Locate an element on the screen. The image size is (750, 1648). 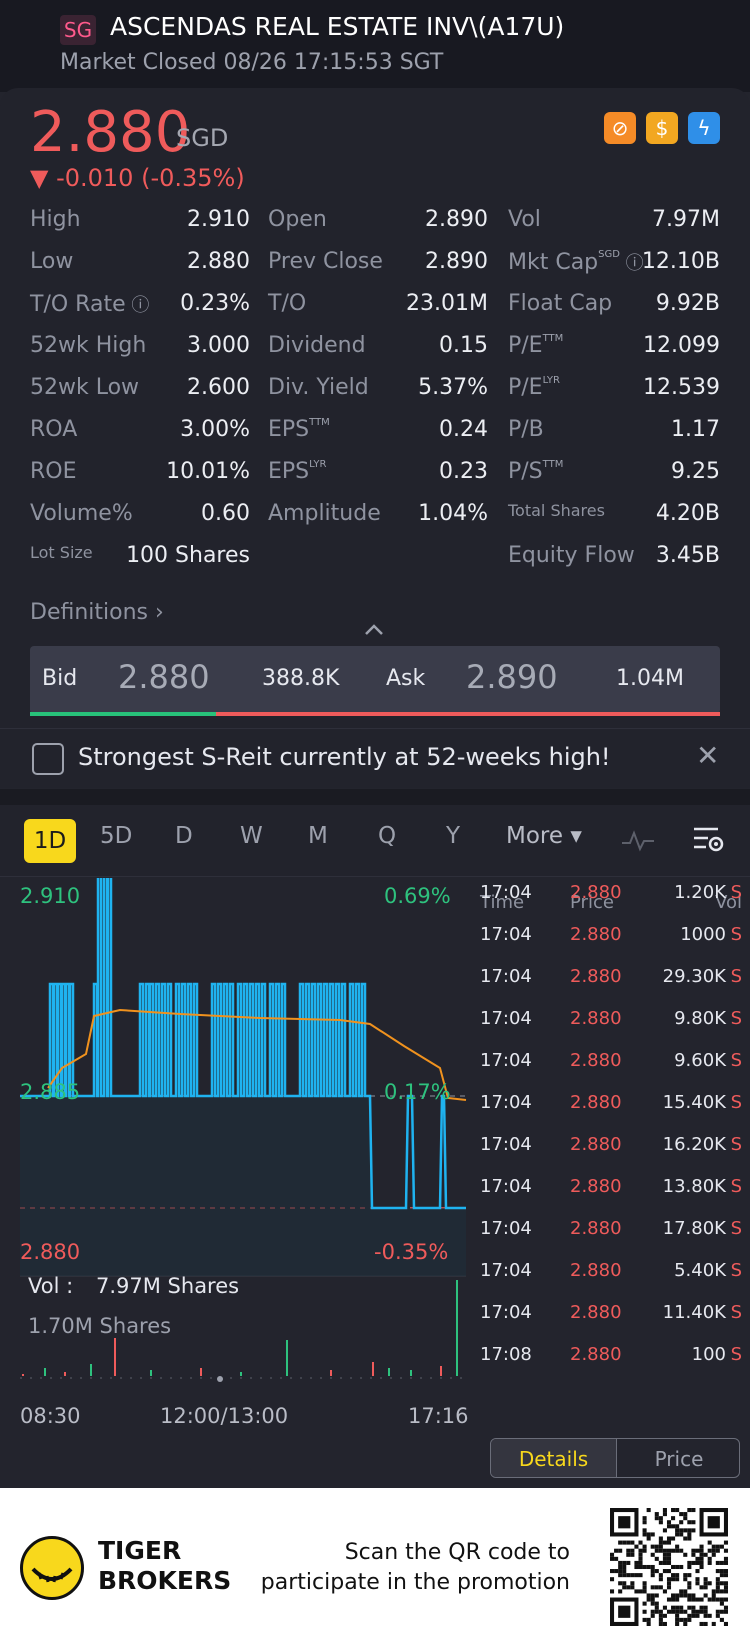
lightning-icon: ϟ is located at coordinates (704, 128).